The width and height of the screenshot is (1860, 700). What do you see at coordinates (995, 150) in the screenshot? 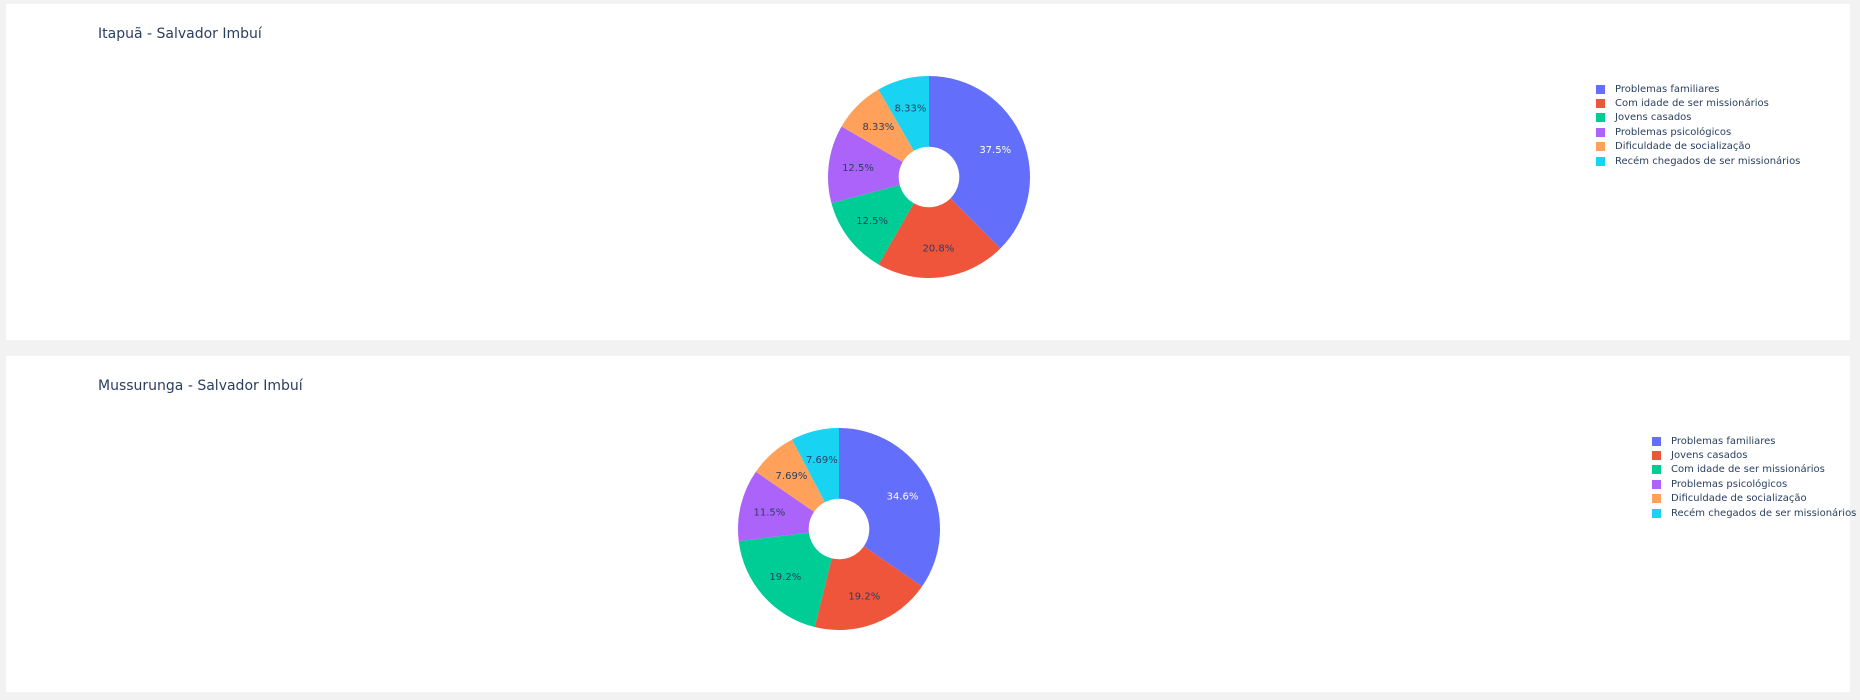
I see `slice-percent-label: 37.5%` at bounding box center [995, 150].